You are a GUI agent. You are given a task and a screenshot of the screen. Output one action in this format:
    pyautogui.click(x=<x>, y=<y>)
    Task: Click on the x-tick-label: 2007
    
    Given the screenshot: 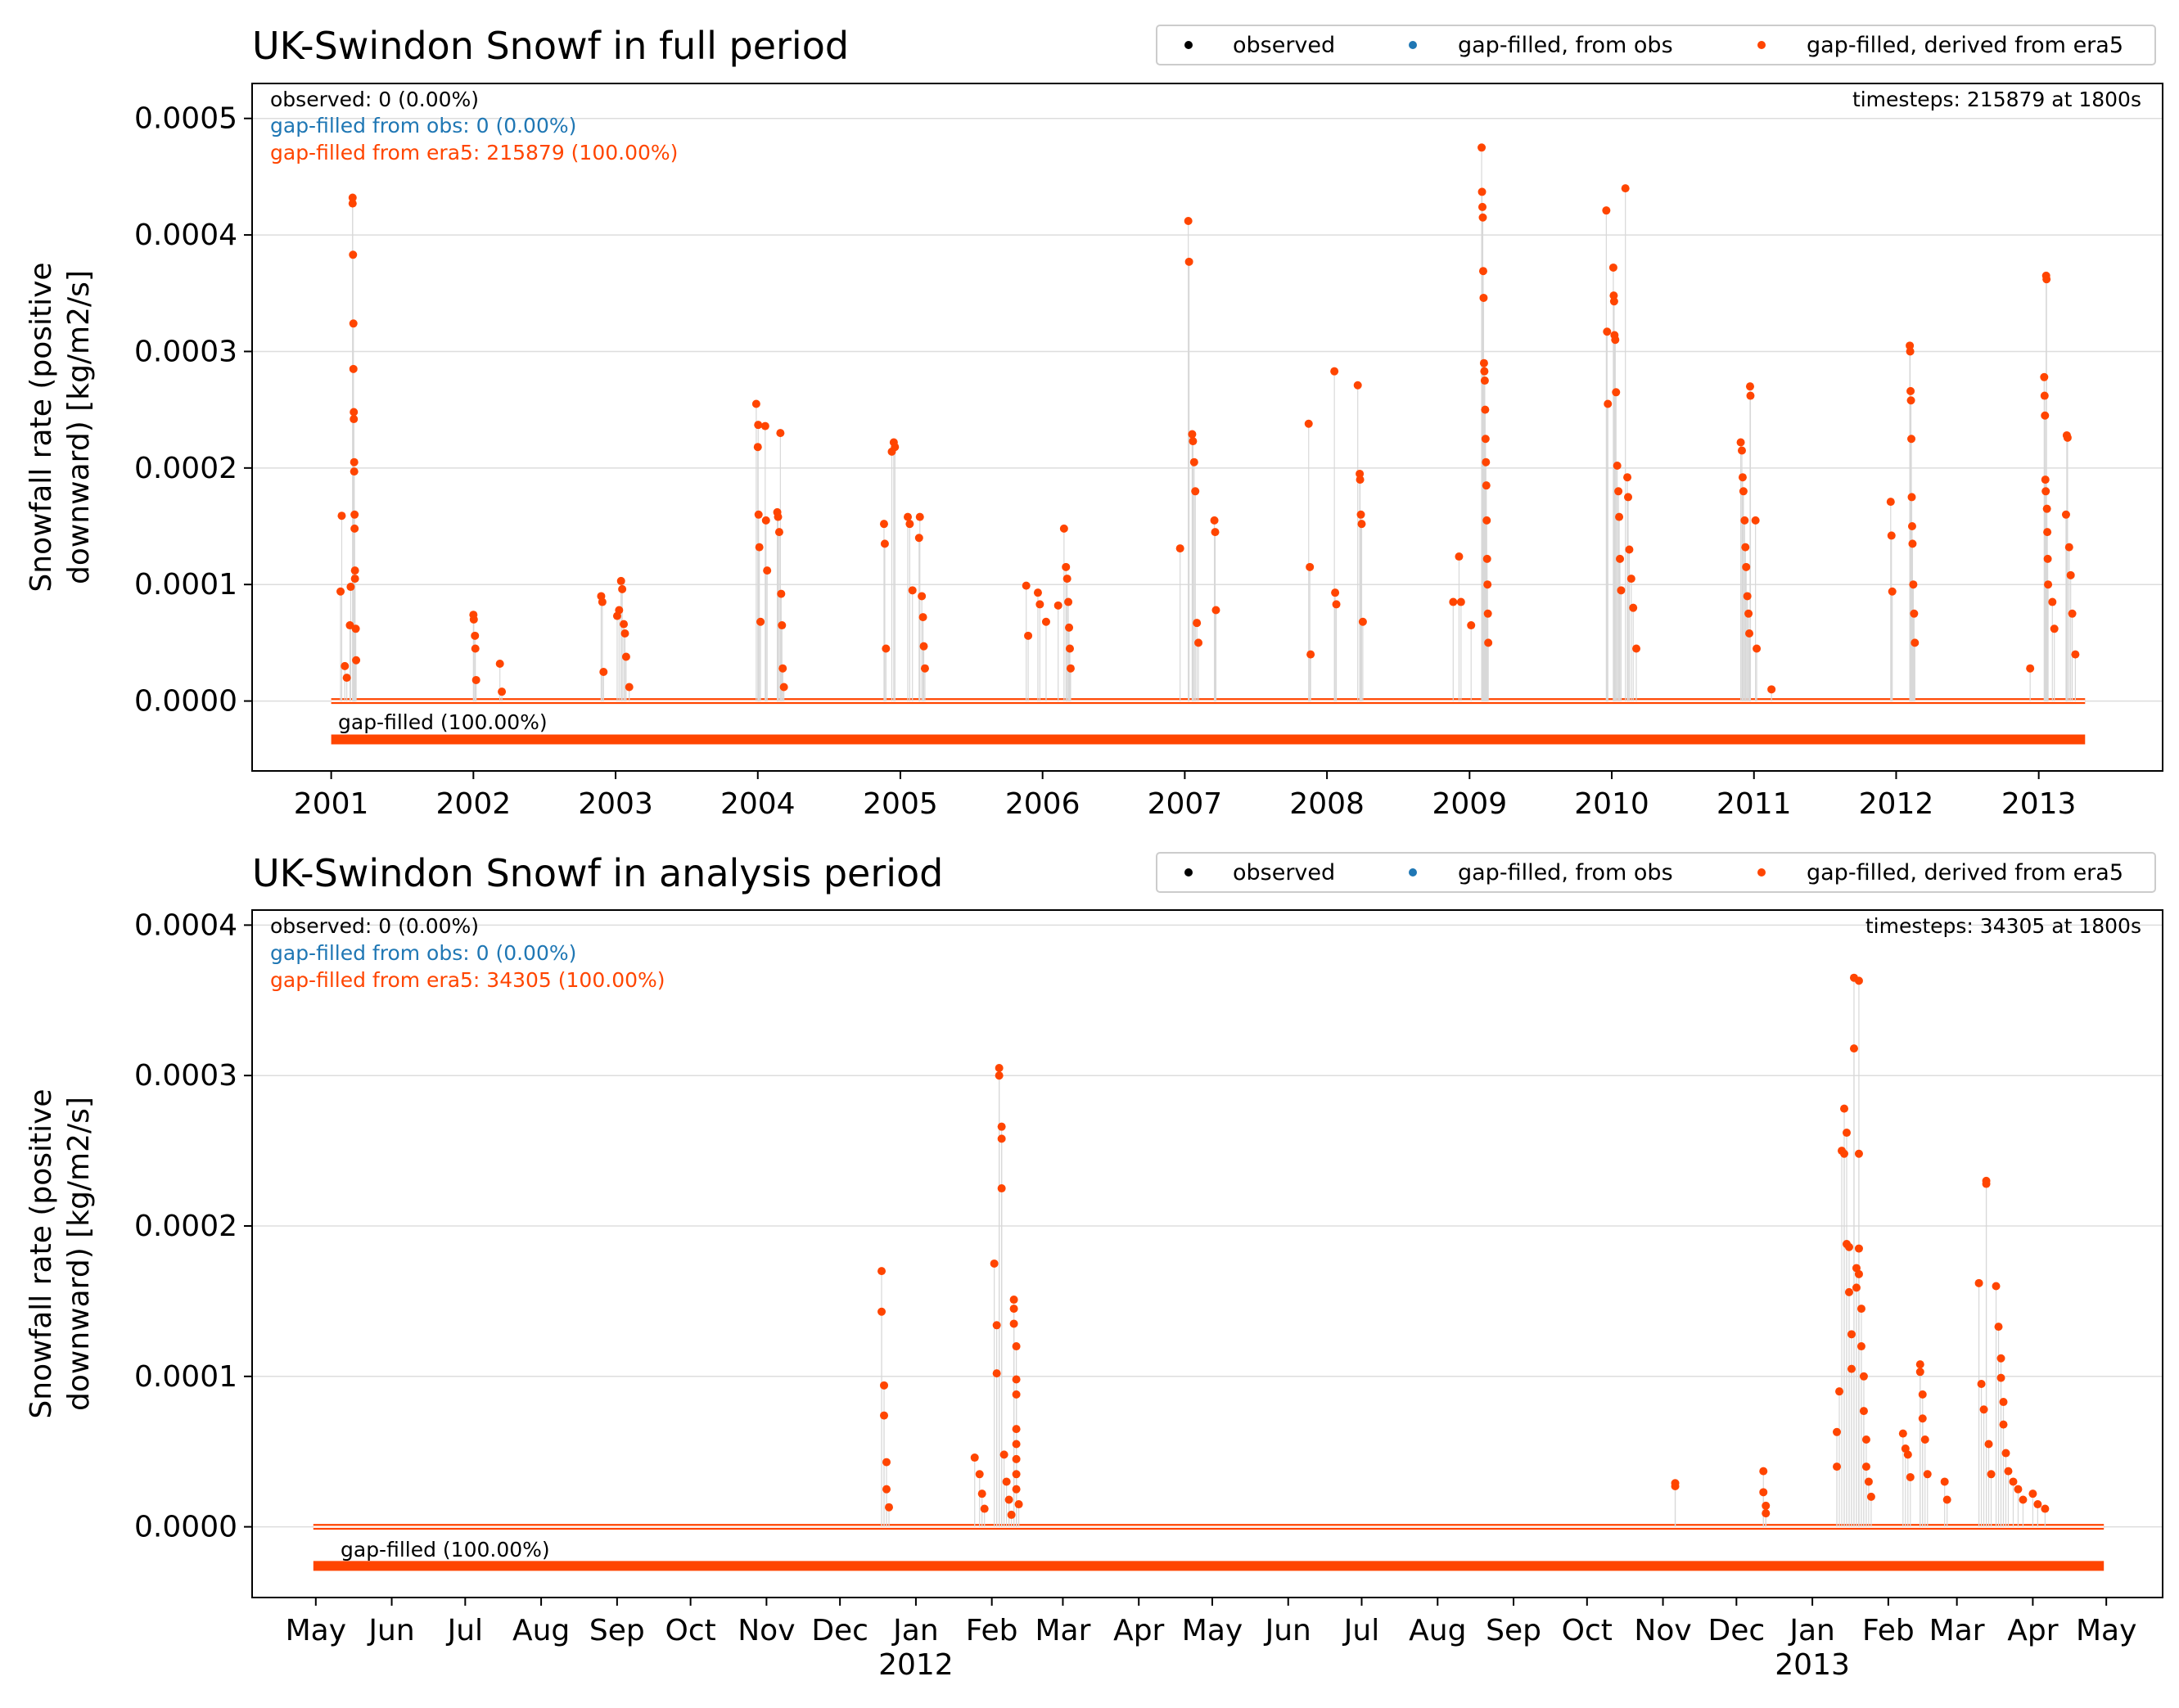 What is the action you would take?
    pyautogui.click(x=1185, y=804)
    